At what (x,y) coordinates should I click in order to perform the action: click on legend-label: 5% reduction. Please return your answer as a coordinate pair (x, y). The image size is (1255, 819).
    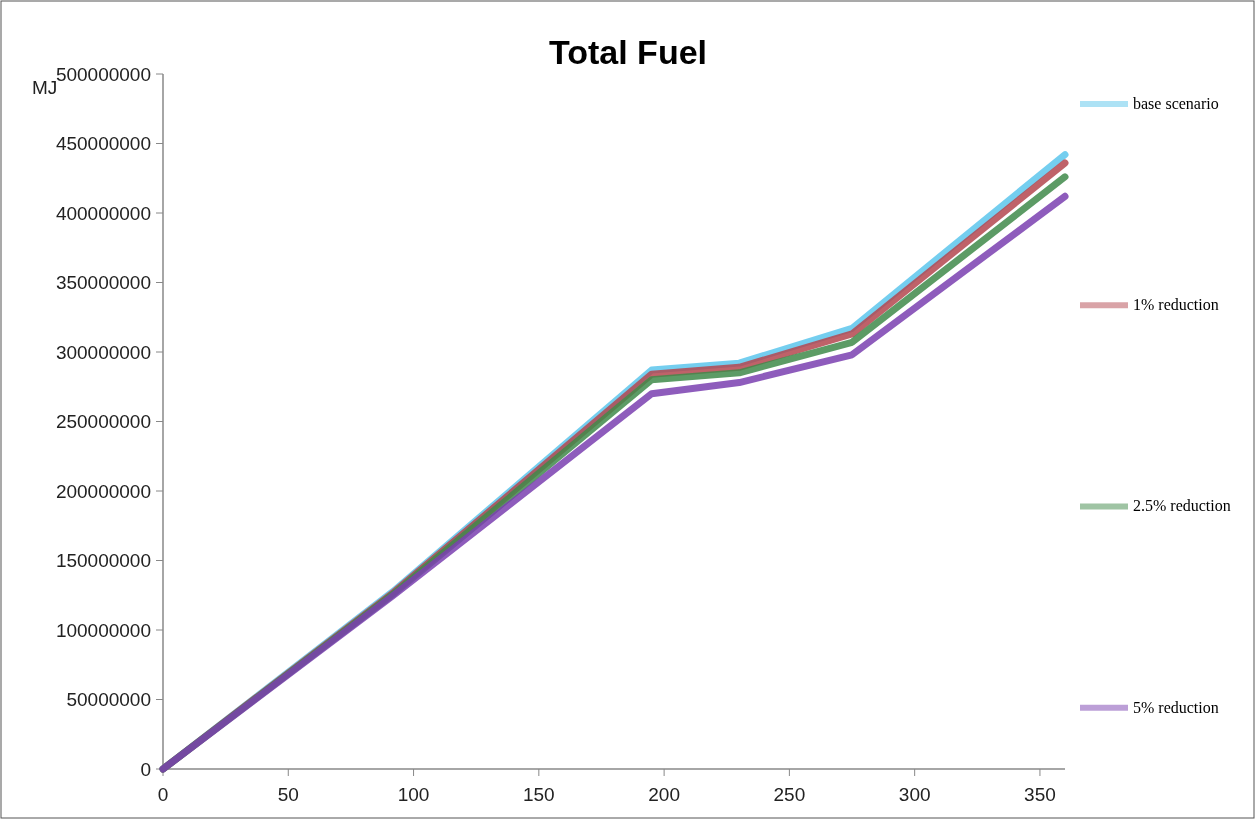
    Looking at the image, I should click on (1176, 707).